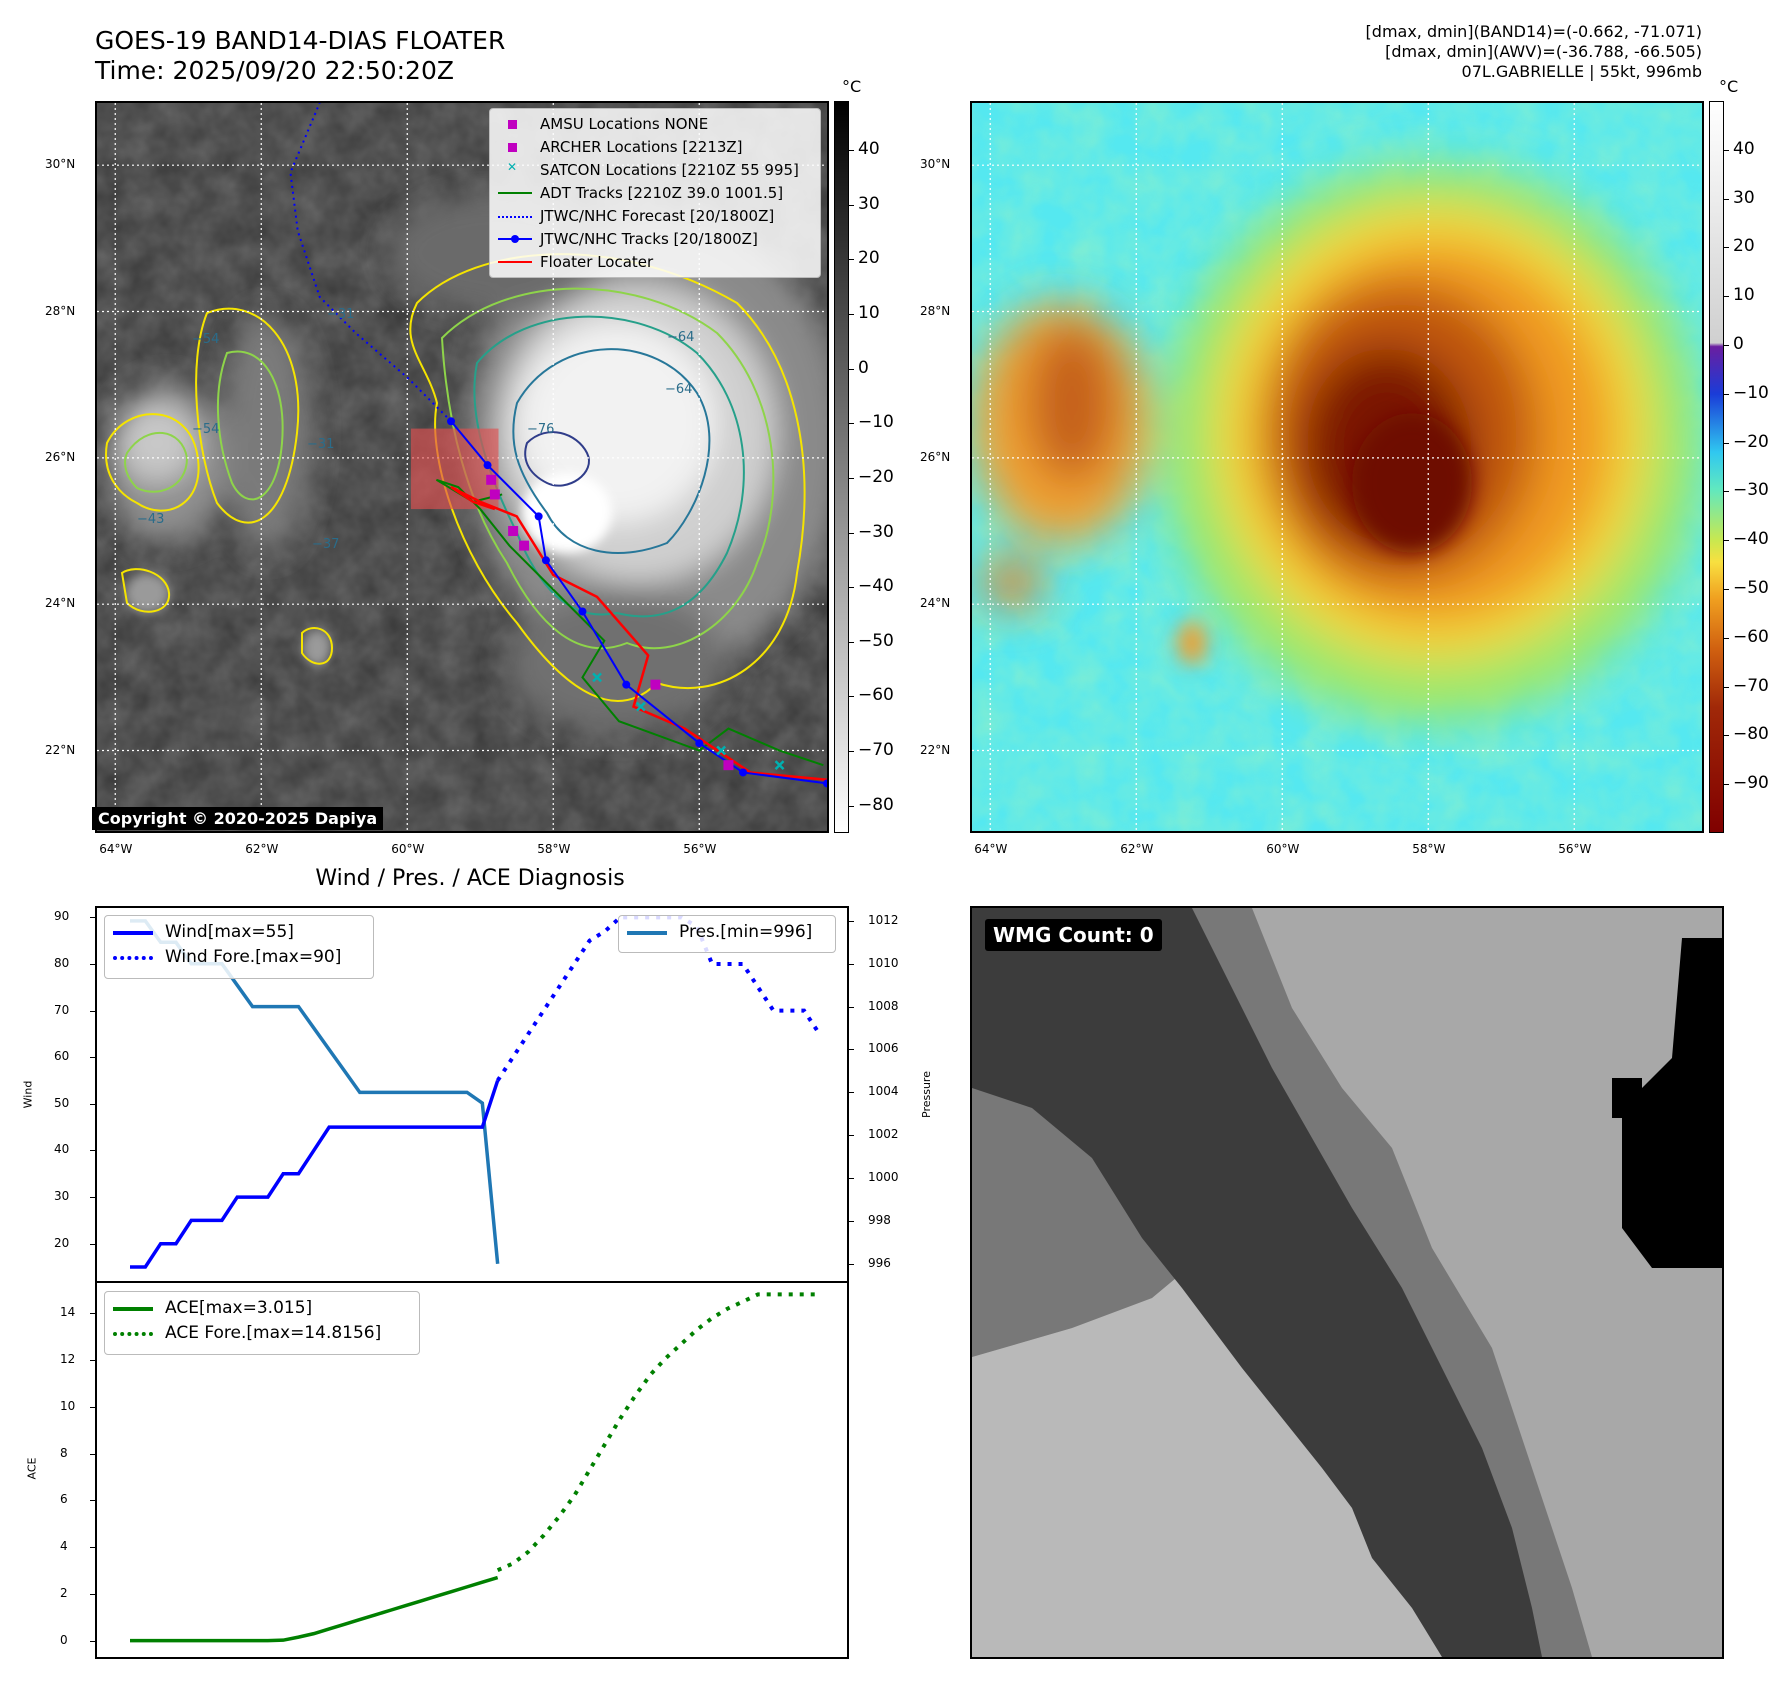 The height and width of the screenshot is (1690, 1788). I want to click on floater-track-line, so click(638, 634).